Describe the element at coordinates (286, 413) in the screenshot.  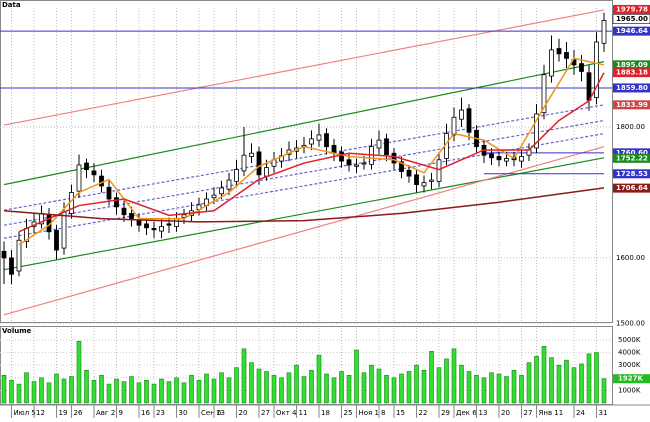
I see `x-tick-label: Окт 4` at that location.